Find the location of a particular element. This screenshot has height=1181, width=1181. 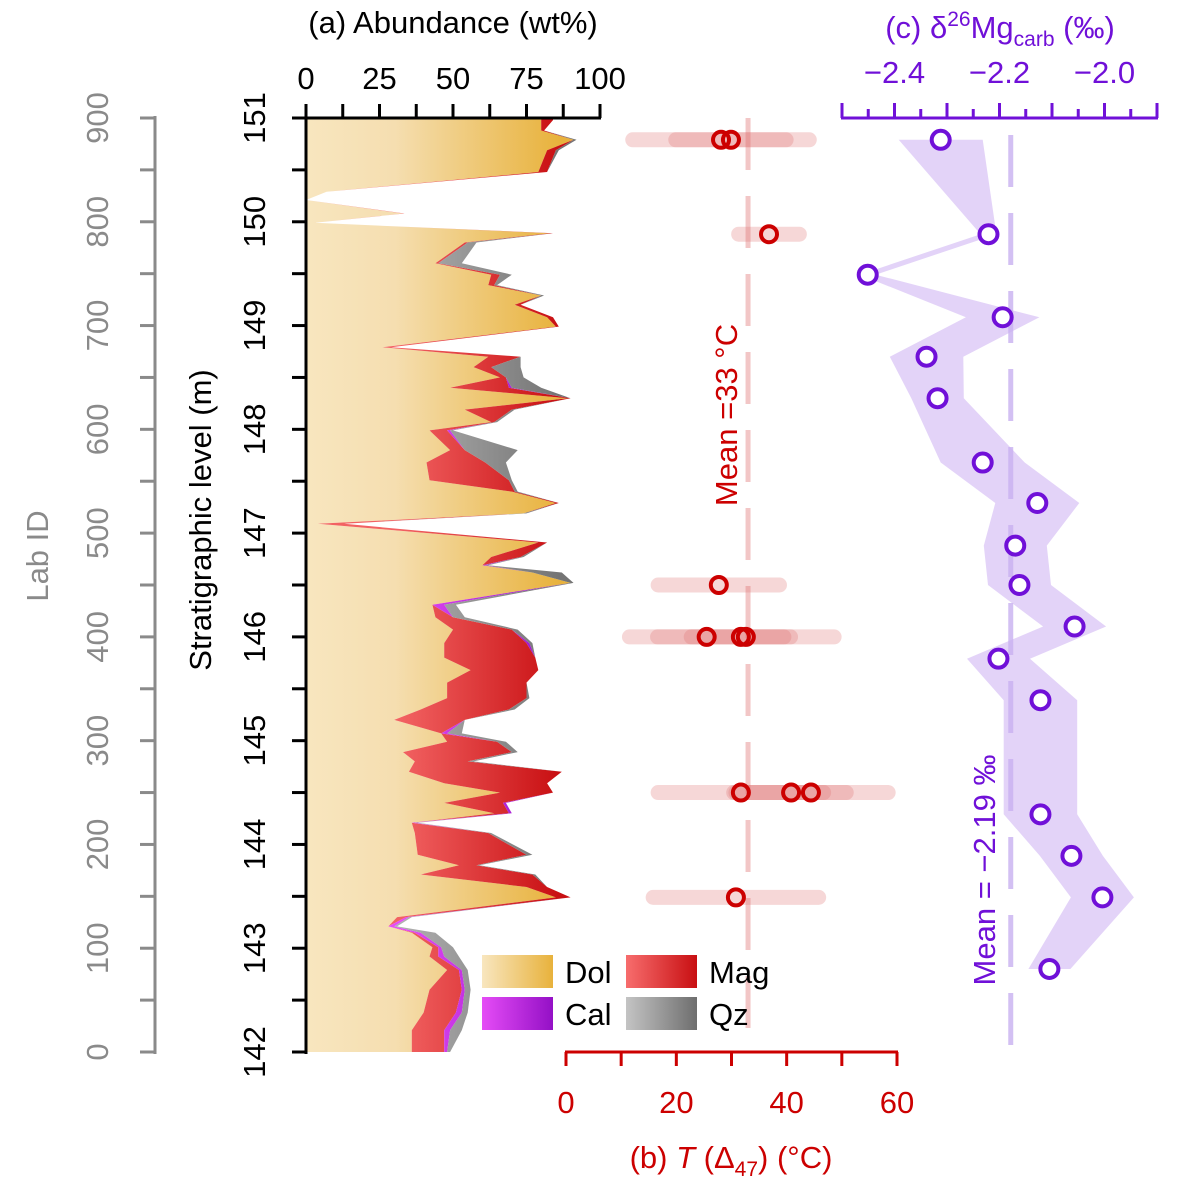

temperature-tick-label: 60 is located at coordinates (897, 1102).